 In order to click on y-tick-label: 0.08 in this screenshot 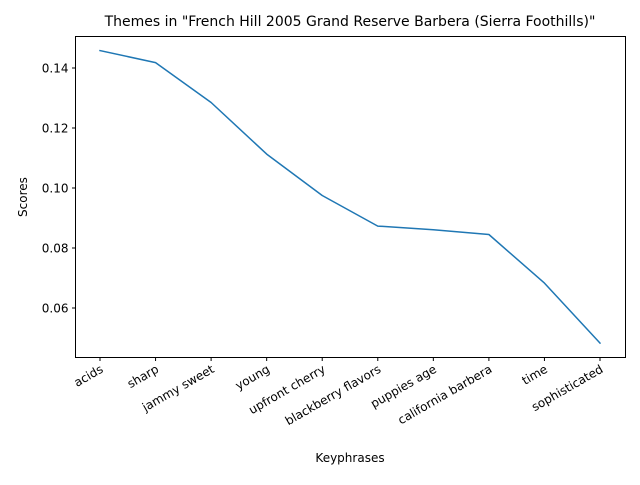, I will do `click(55, 249)`.